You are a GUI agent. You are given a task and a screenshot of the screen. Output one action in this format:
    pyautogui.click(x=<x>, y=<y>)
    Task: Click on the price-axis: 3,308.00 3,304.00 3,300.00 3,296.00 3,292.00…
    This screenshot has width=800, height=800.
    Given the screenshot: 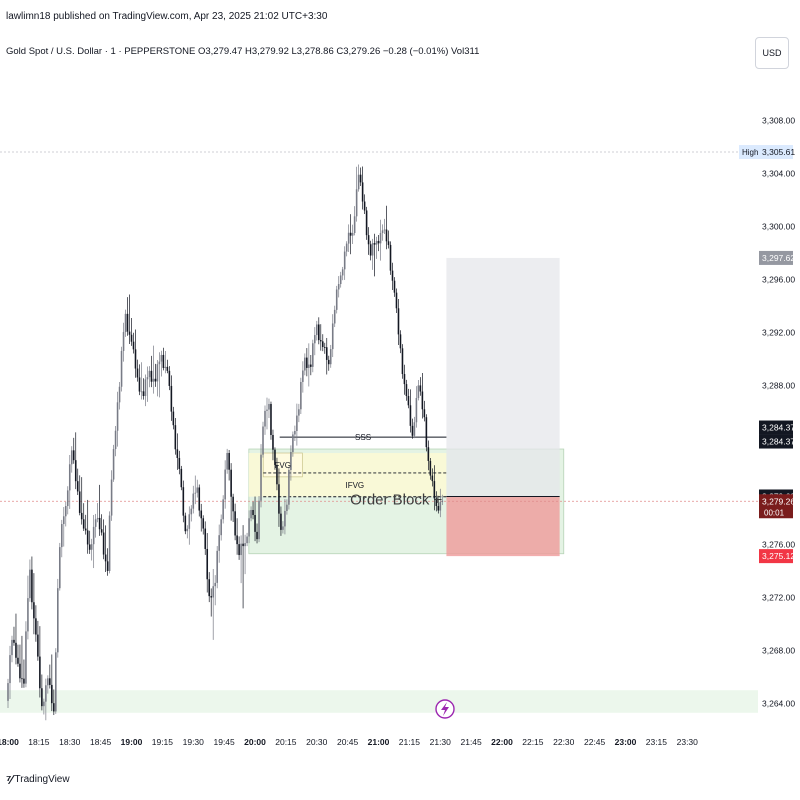 What is the action you would take?
    pyautogui.click(x=767, y=411)
    